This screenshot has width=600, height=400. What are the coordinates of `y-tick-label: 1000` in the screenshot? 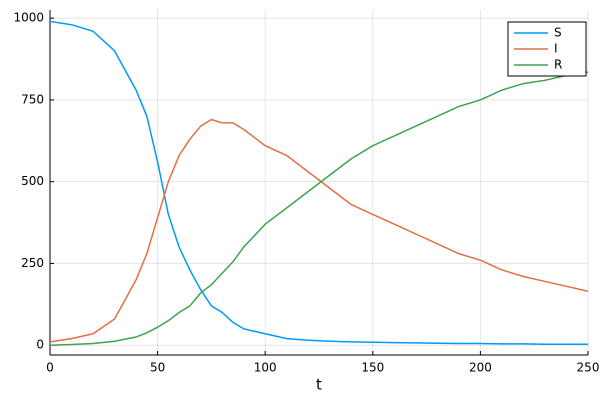 It's located at (28, 18).